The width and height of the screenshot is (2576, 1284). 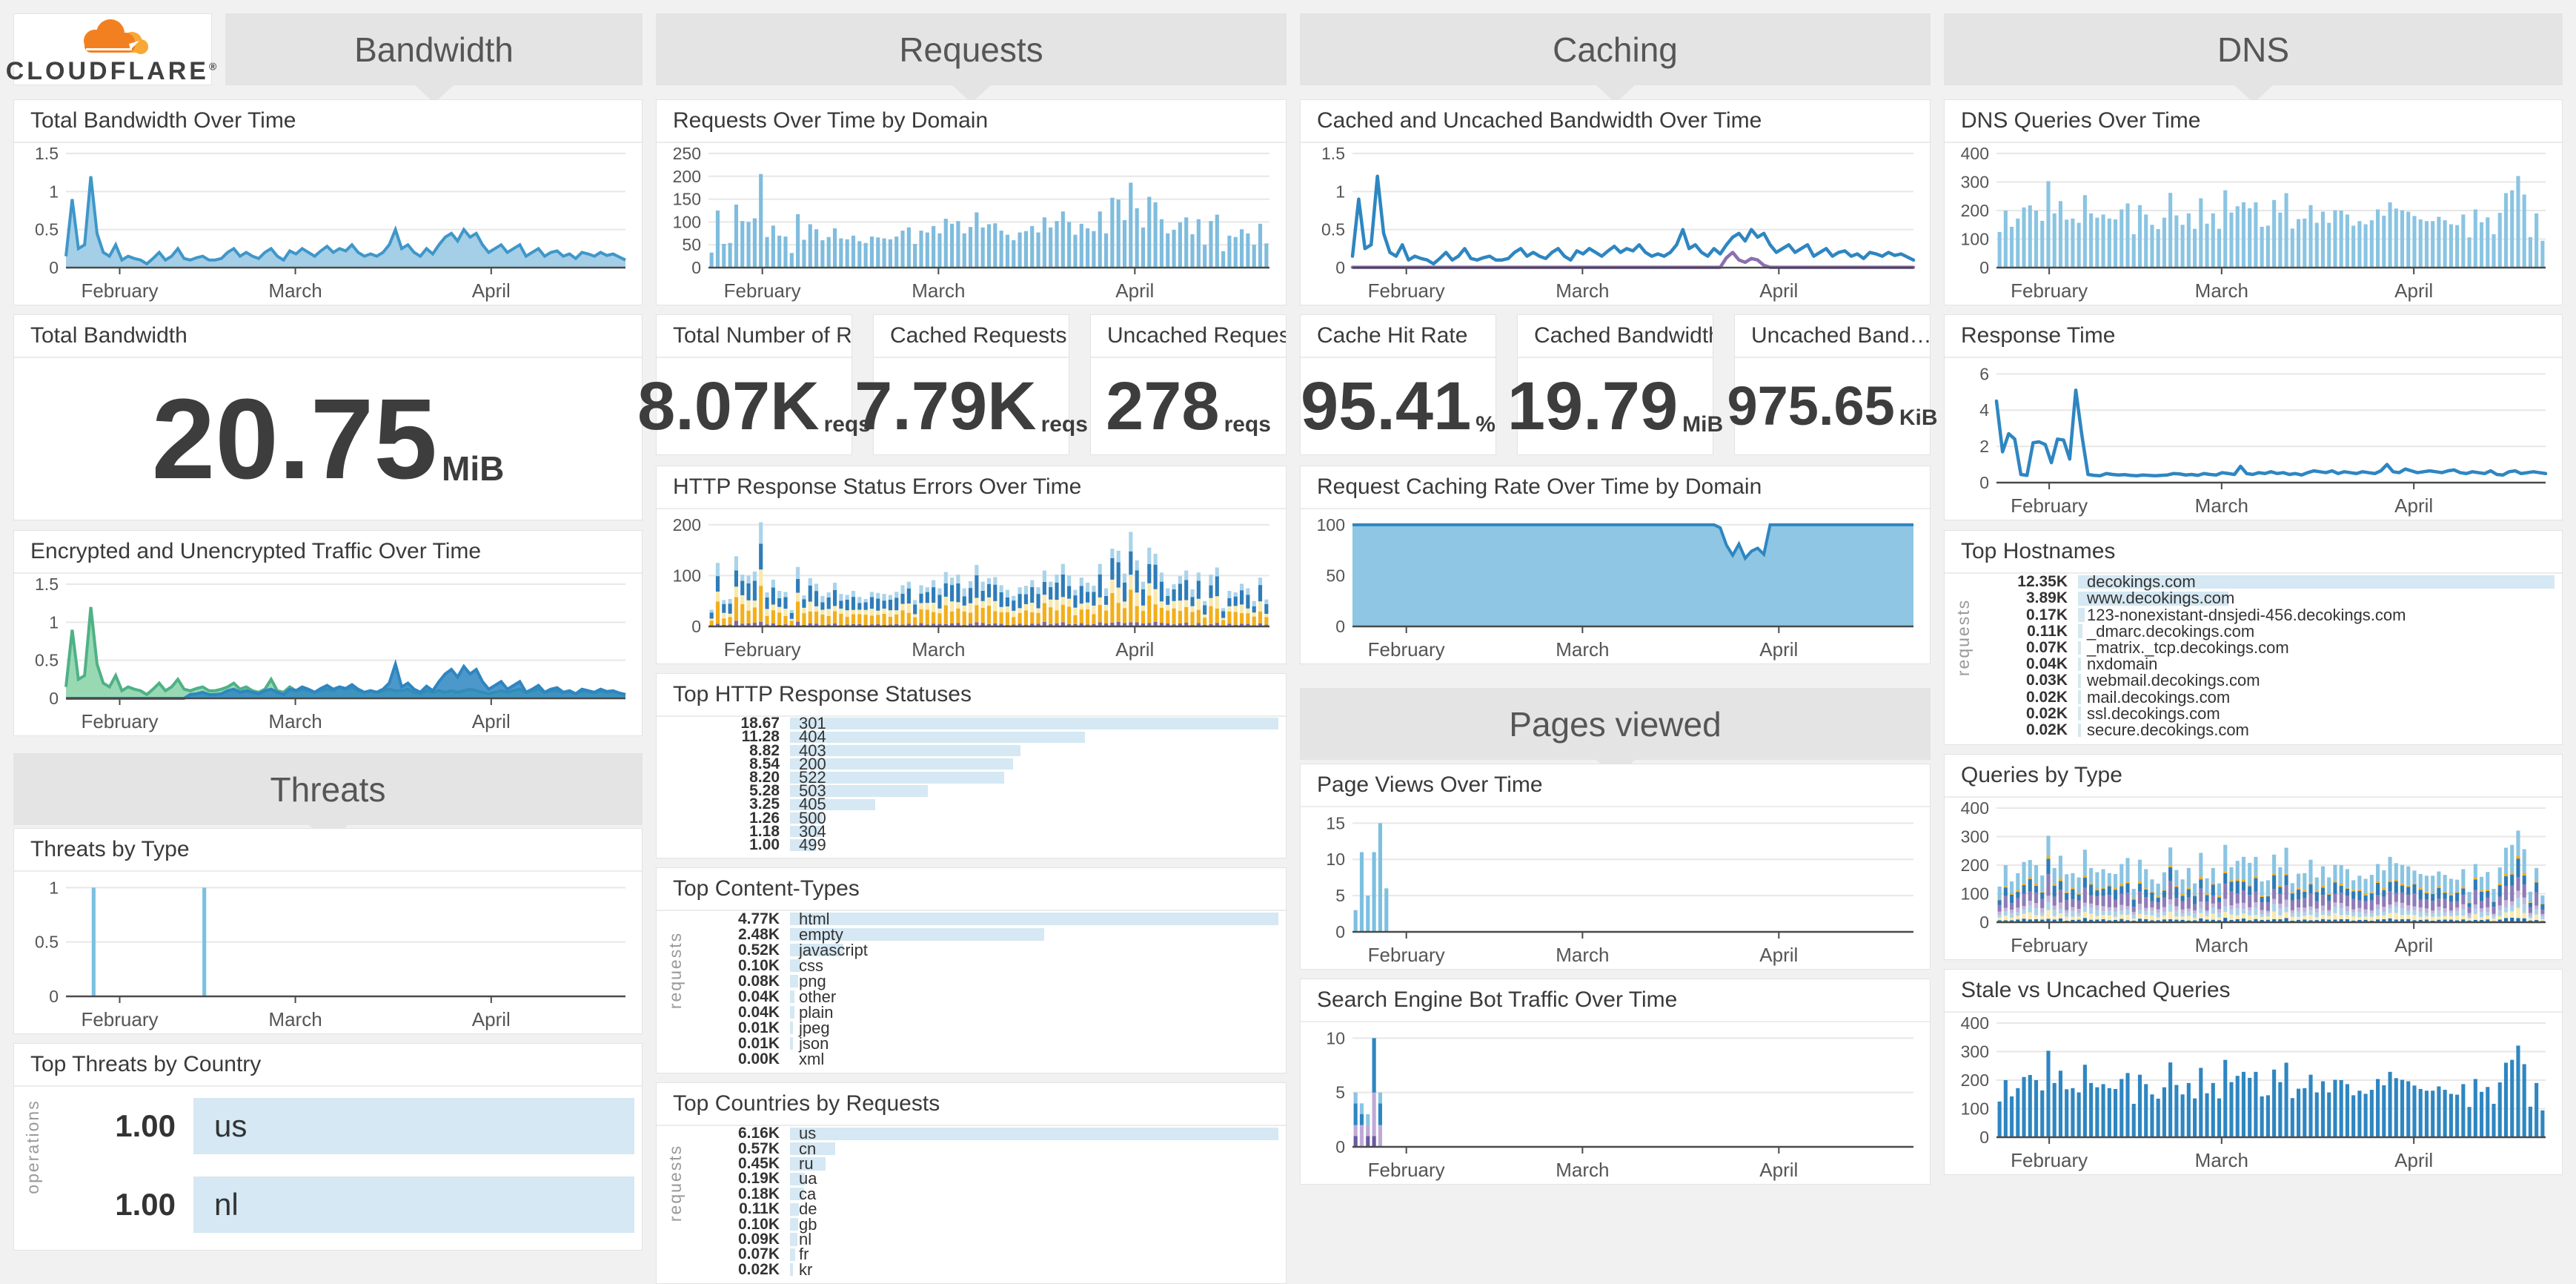 What do you see at coordinates (1615, 724) in the screenshot?
I see `section-header-pages-viewed-label: Pages viewed` at bounding box center [1615, 724].